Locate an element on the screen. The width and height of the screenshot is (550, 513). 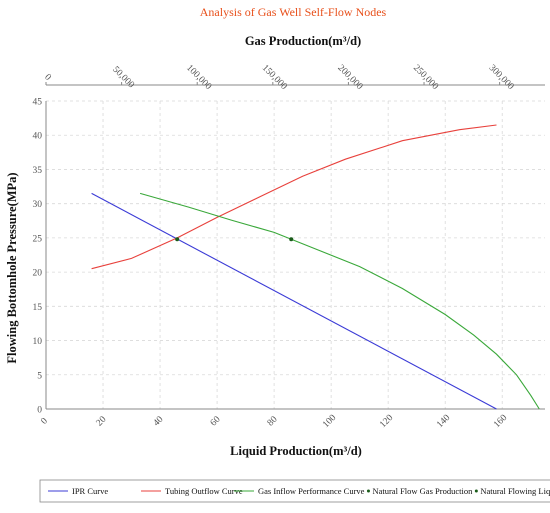
legend-label: Natural Flow Gas Production is located at coordinates (422, 491).